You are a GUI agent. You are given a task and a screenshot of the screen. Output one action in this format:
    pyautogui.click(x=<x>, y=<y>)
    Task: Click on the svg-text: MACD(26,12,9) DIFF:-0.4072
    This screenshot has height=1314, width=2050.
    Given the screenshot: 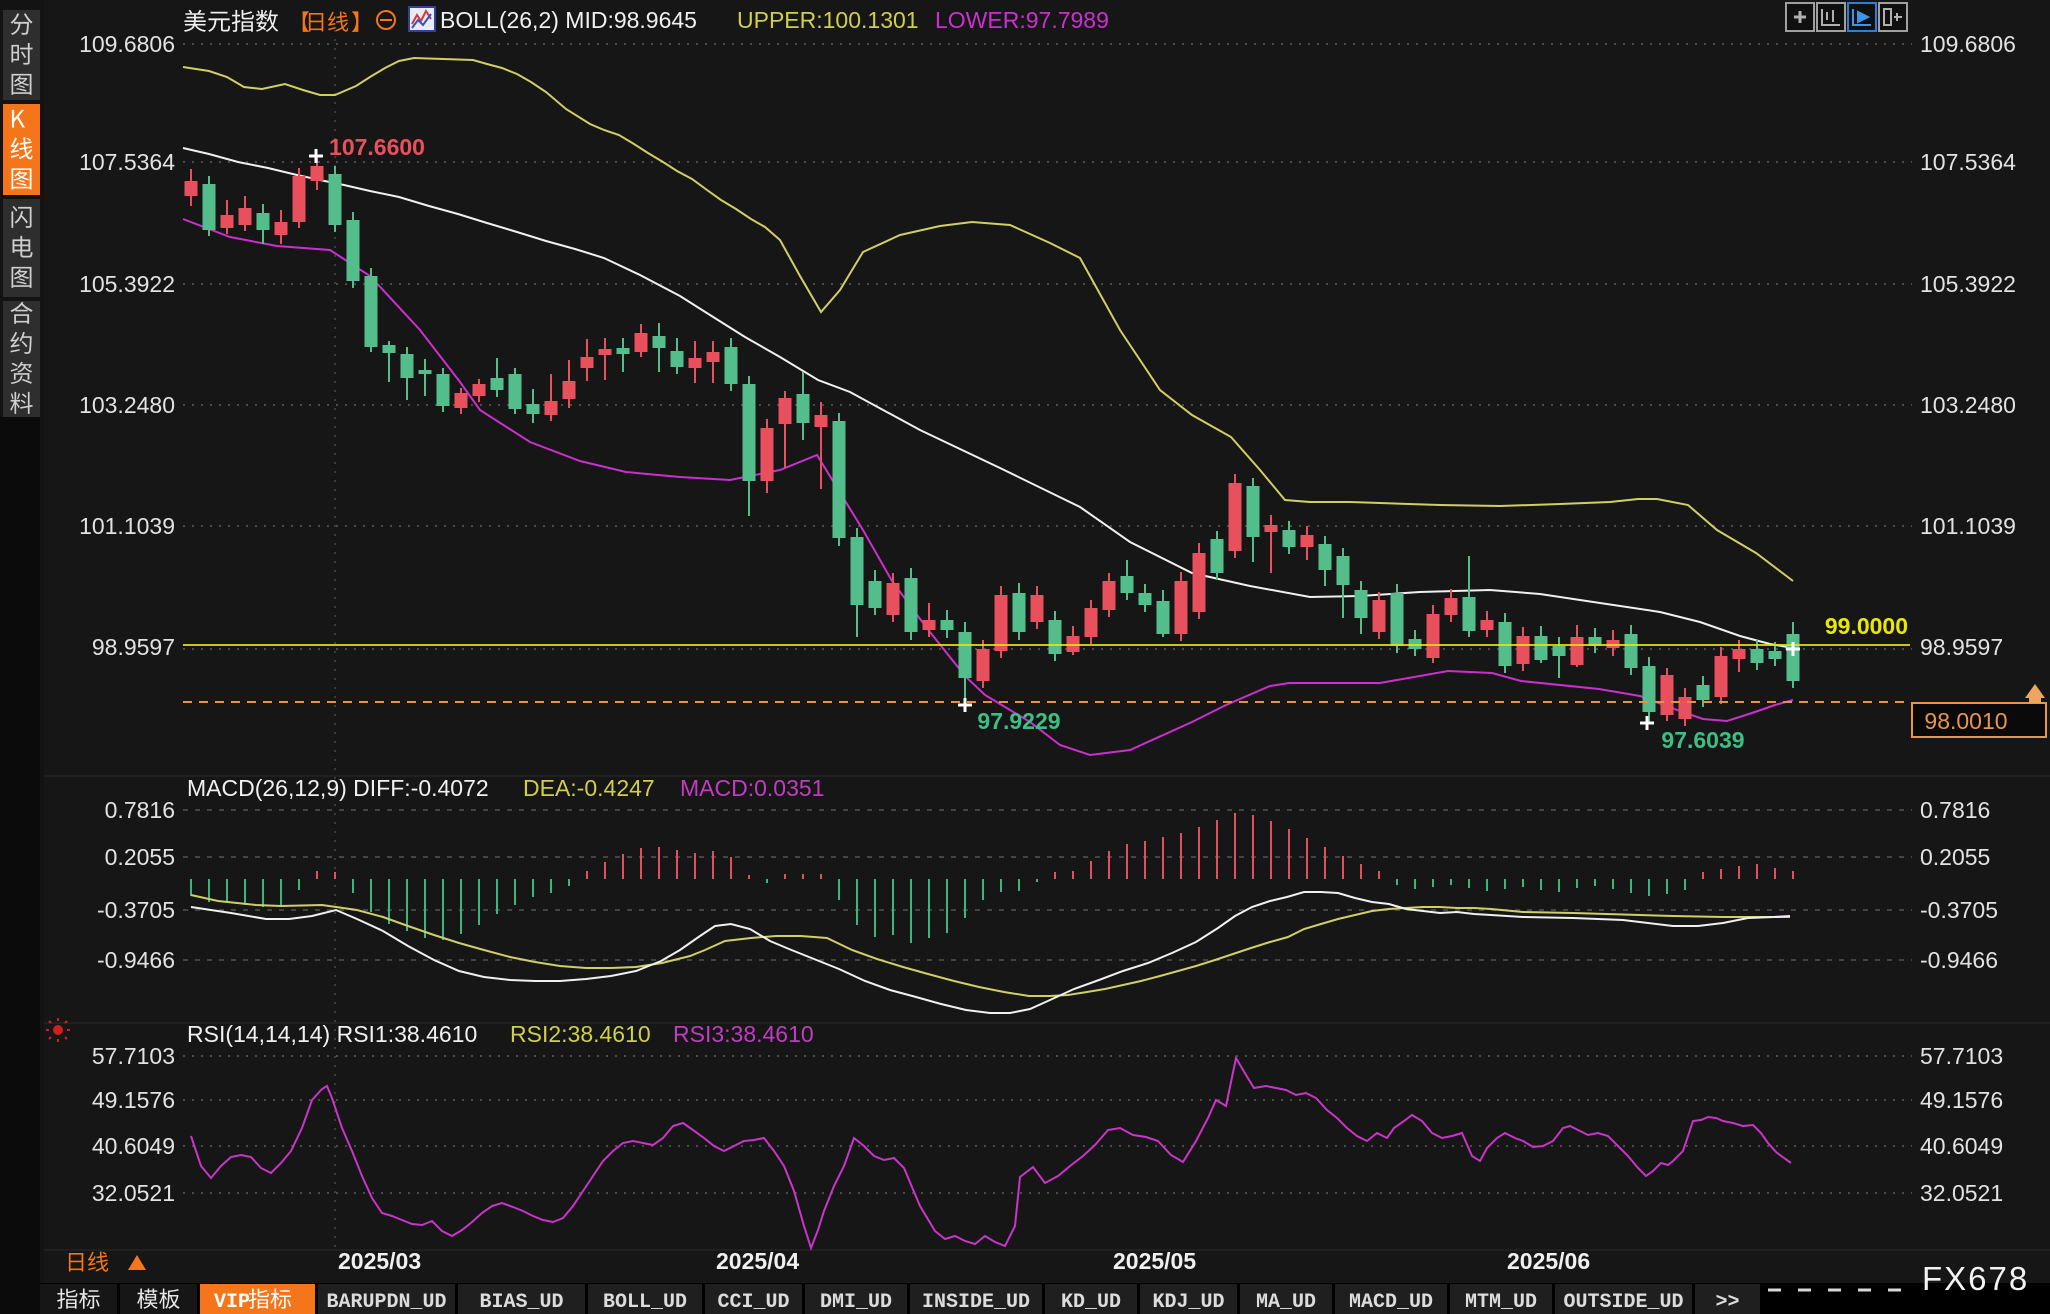 What is the action you would take?
    pyautogui.click(x=338, y=788)
    